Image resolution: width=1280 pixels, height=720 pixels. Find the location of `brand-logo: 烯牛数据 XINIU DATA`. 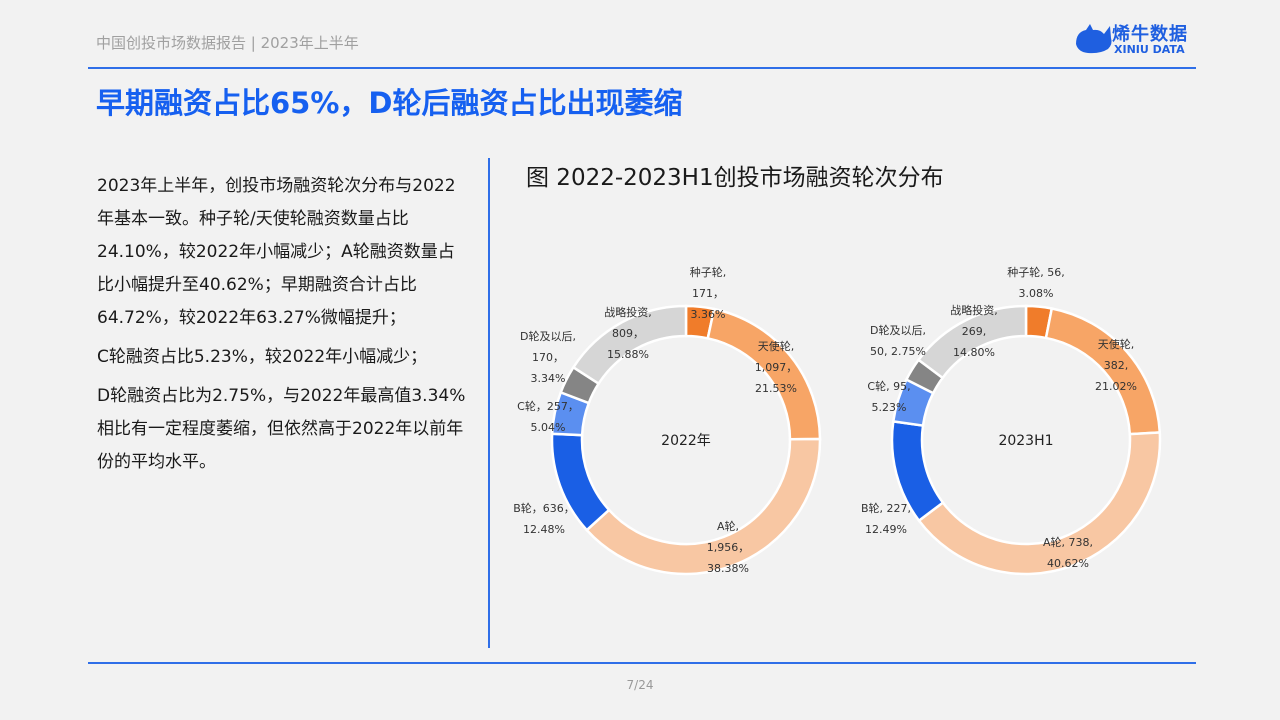

brand-logo: 烯牛数据 XINIU DATA is located at coordinates (1139, 40).